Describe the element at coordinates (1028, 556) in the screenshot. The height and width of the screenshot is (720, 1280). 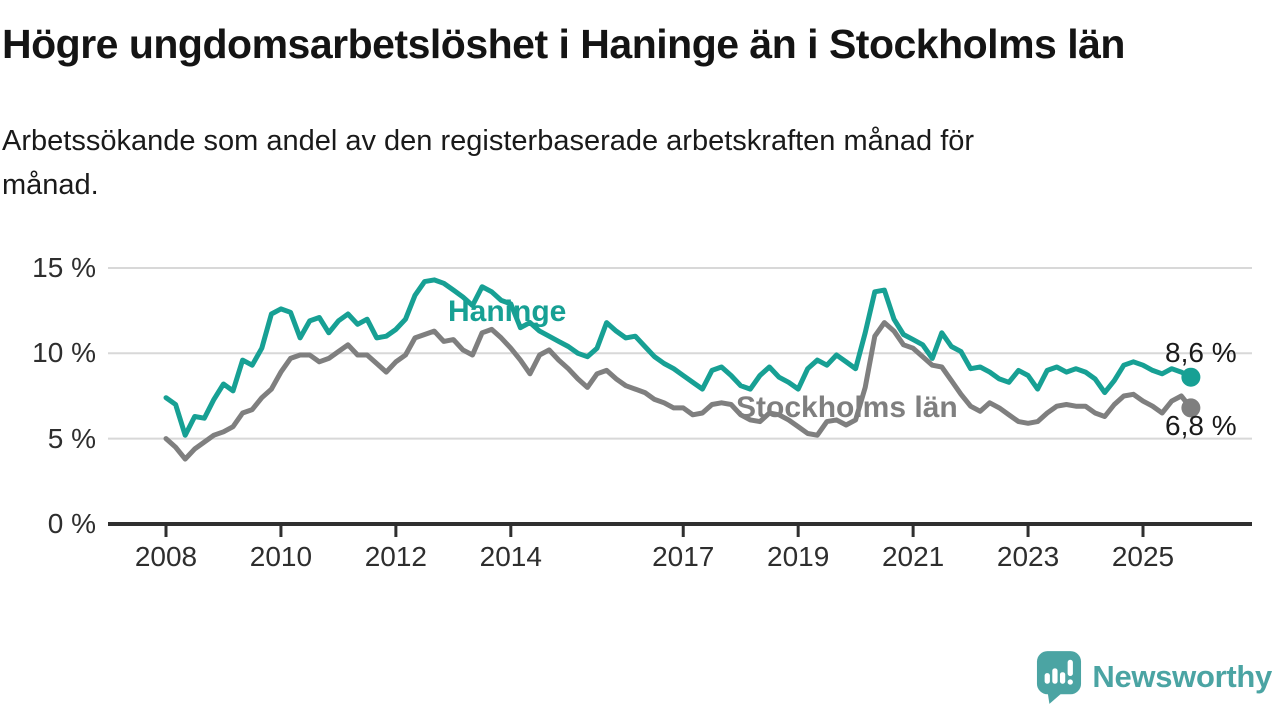
I see `x-tick-label: 2023` at that location.